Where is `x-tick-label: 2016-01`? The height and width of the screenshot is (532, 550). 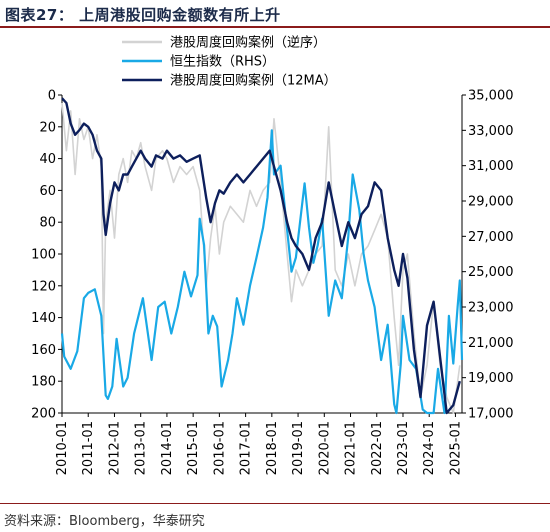
x-tick-label: 2016-01 is located at coordinates (219, 448).